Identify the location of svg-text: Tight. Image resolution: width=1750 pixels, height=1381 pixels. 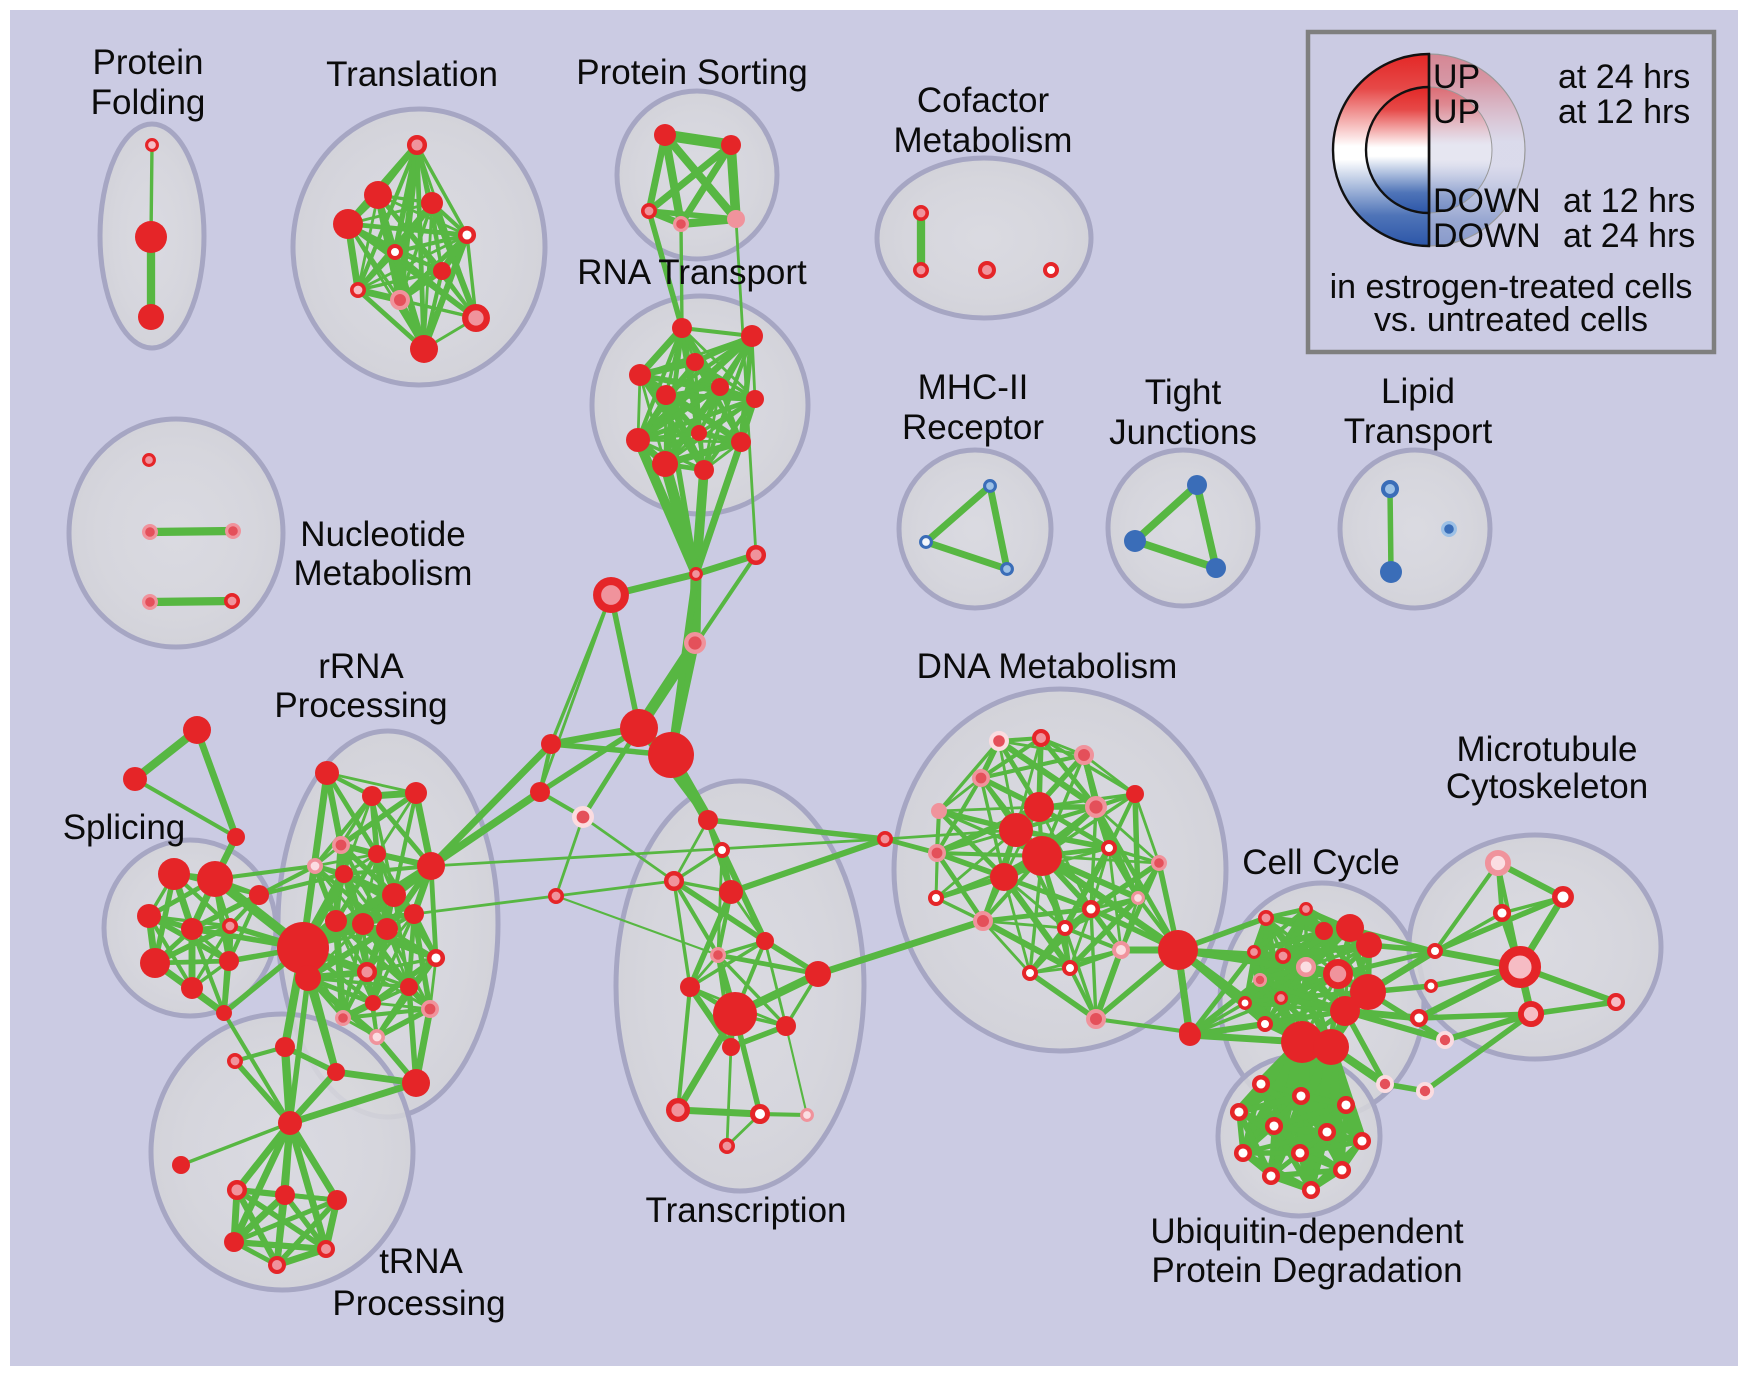
(1183, 392).